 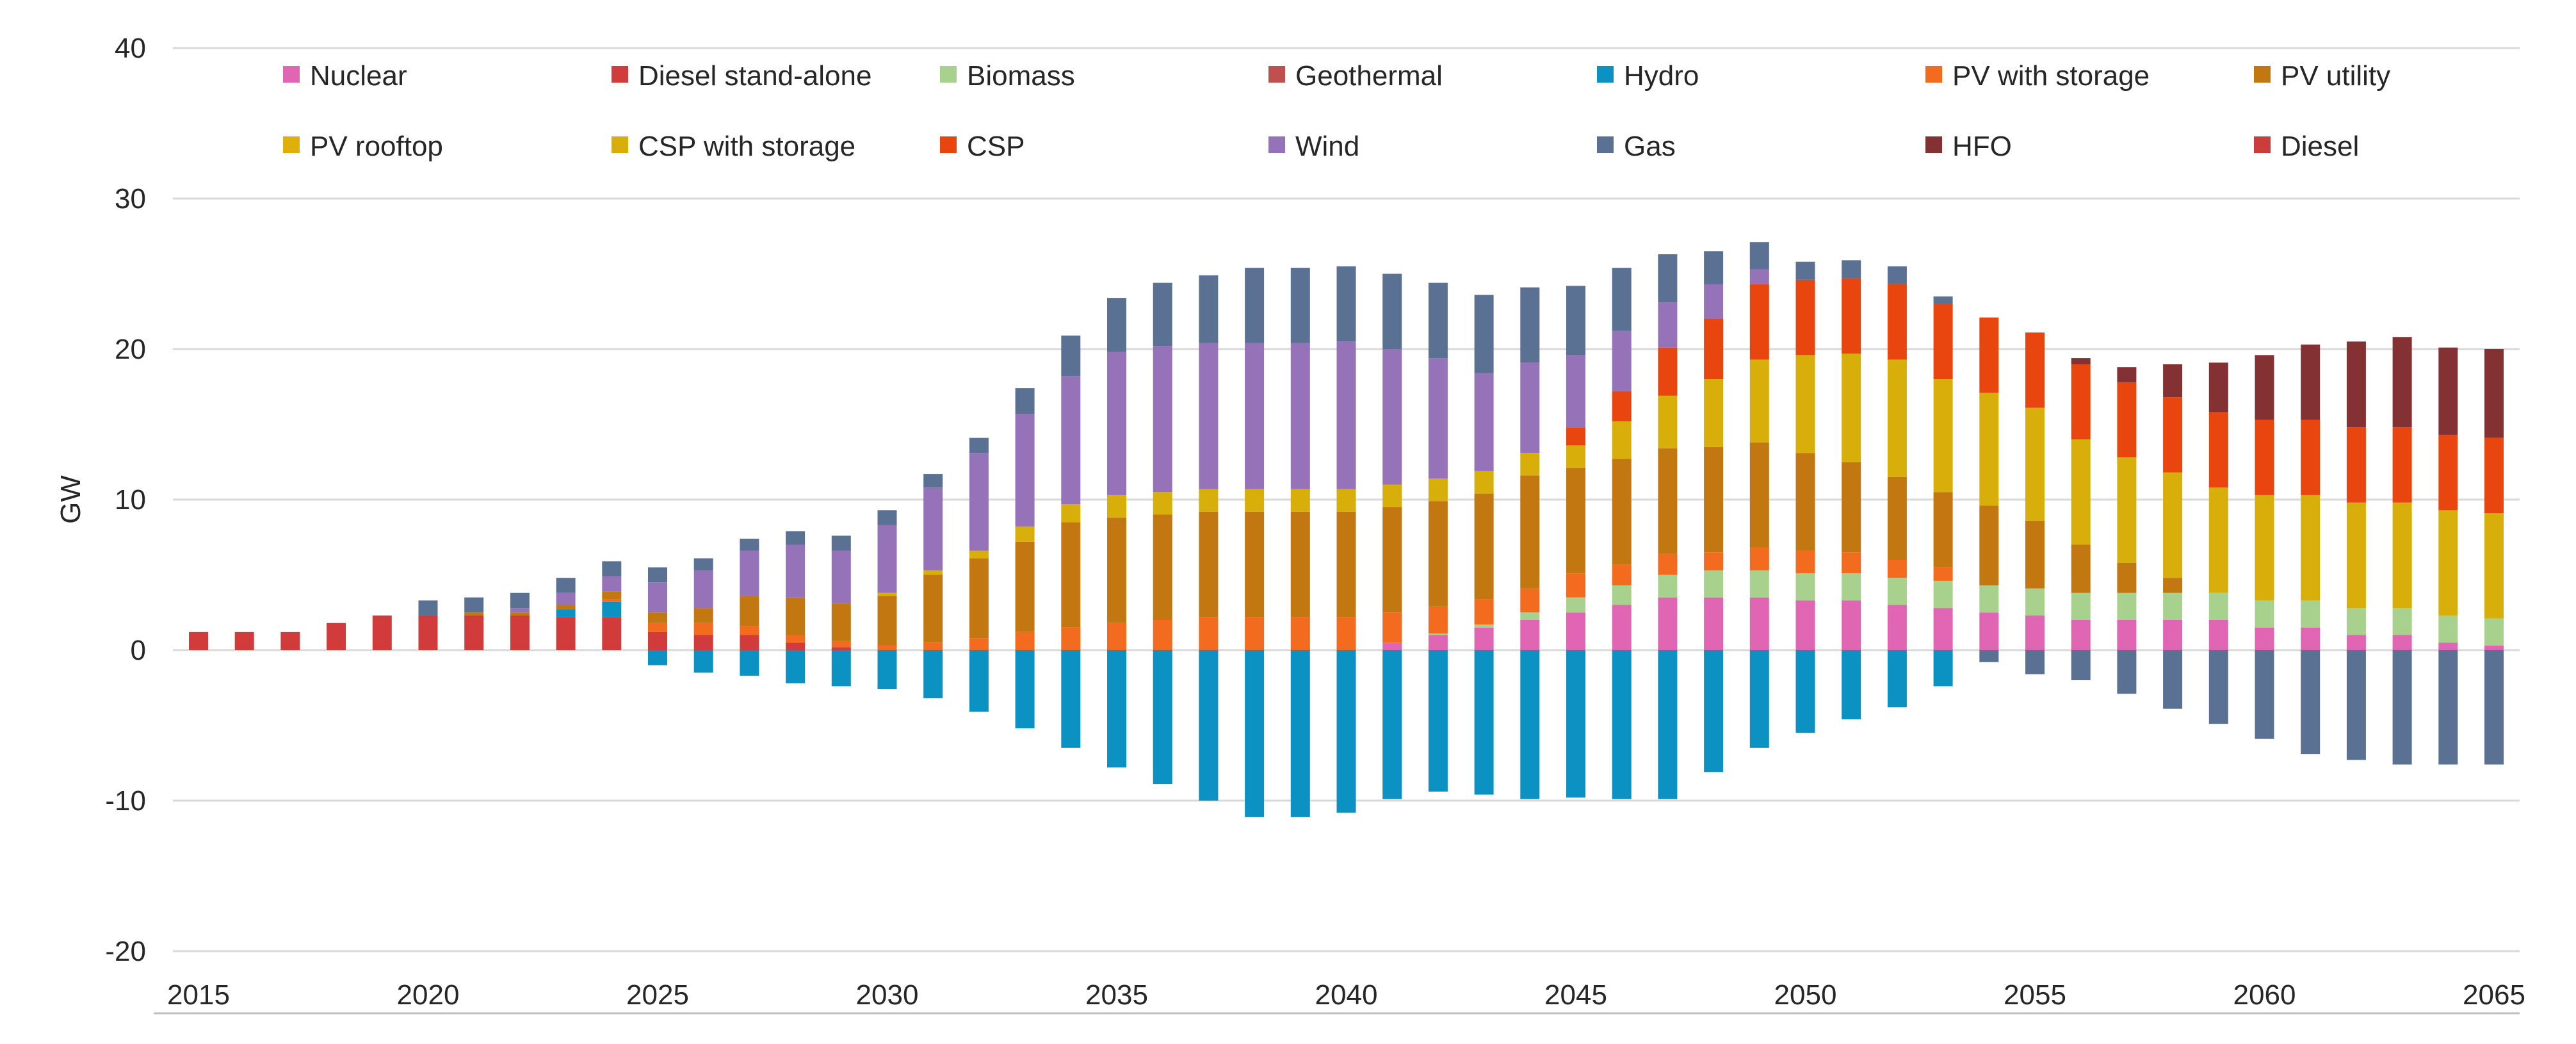 I want to click on bar-hydro-2026, so click(x=703, y=661).